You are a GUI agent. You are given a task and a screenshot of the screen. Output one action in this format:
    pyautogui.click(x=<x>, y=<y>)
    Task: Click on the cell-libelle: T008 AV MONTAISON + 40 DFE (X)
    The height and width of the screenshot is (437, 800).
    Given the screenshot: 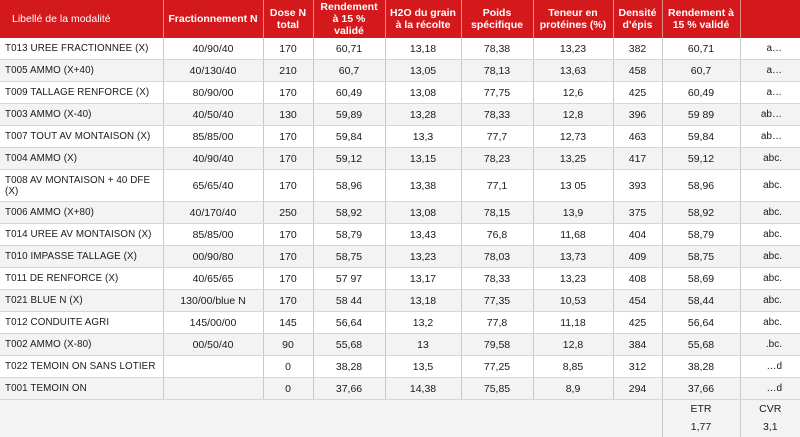 What is the action you would take?
    pyautogui.click(x=82, y=185)
    